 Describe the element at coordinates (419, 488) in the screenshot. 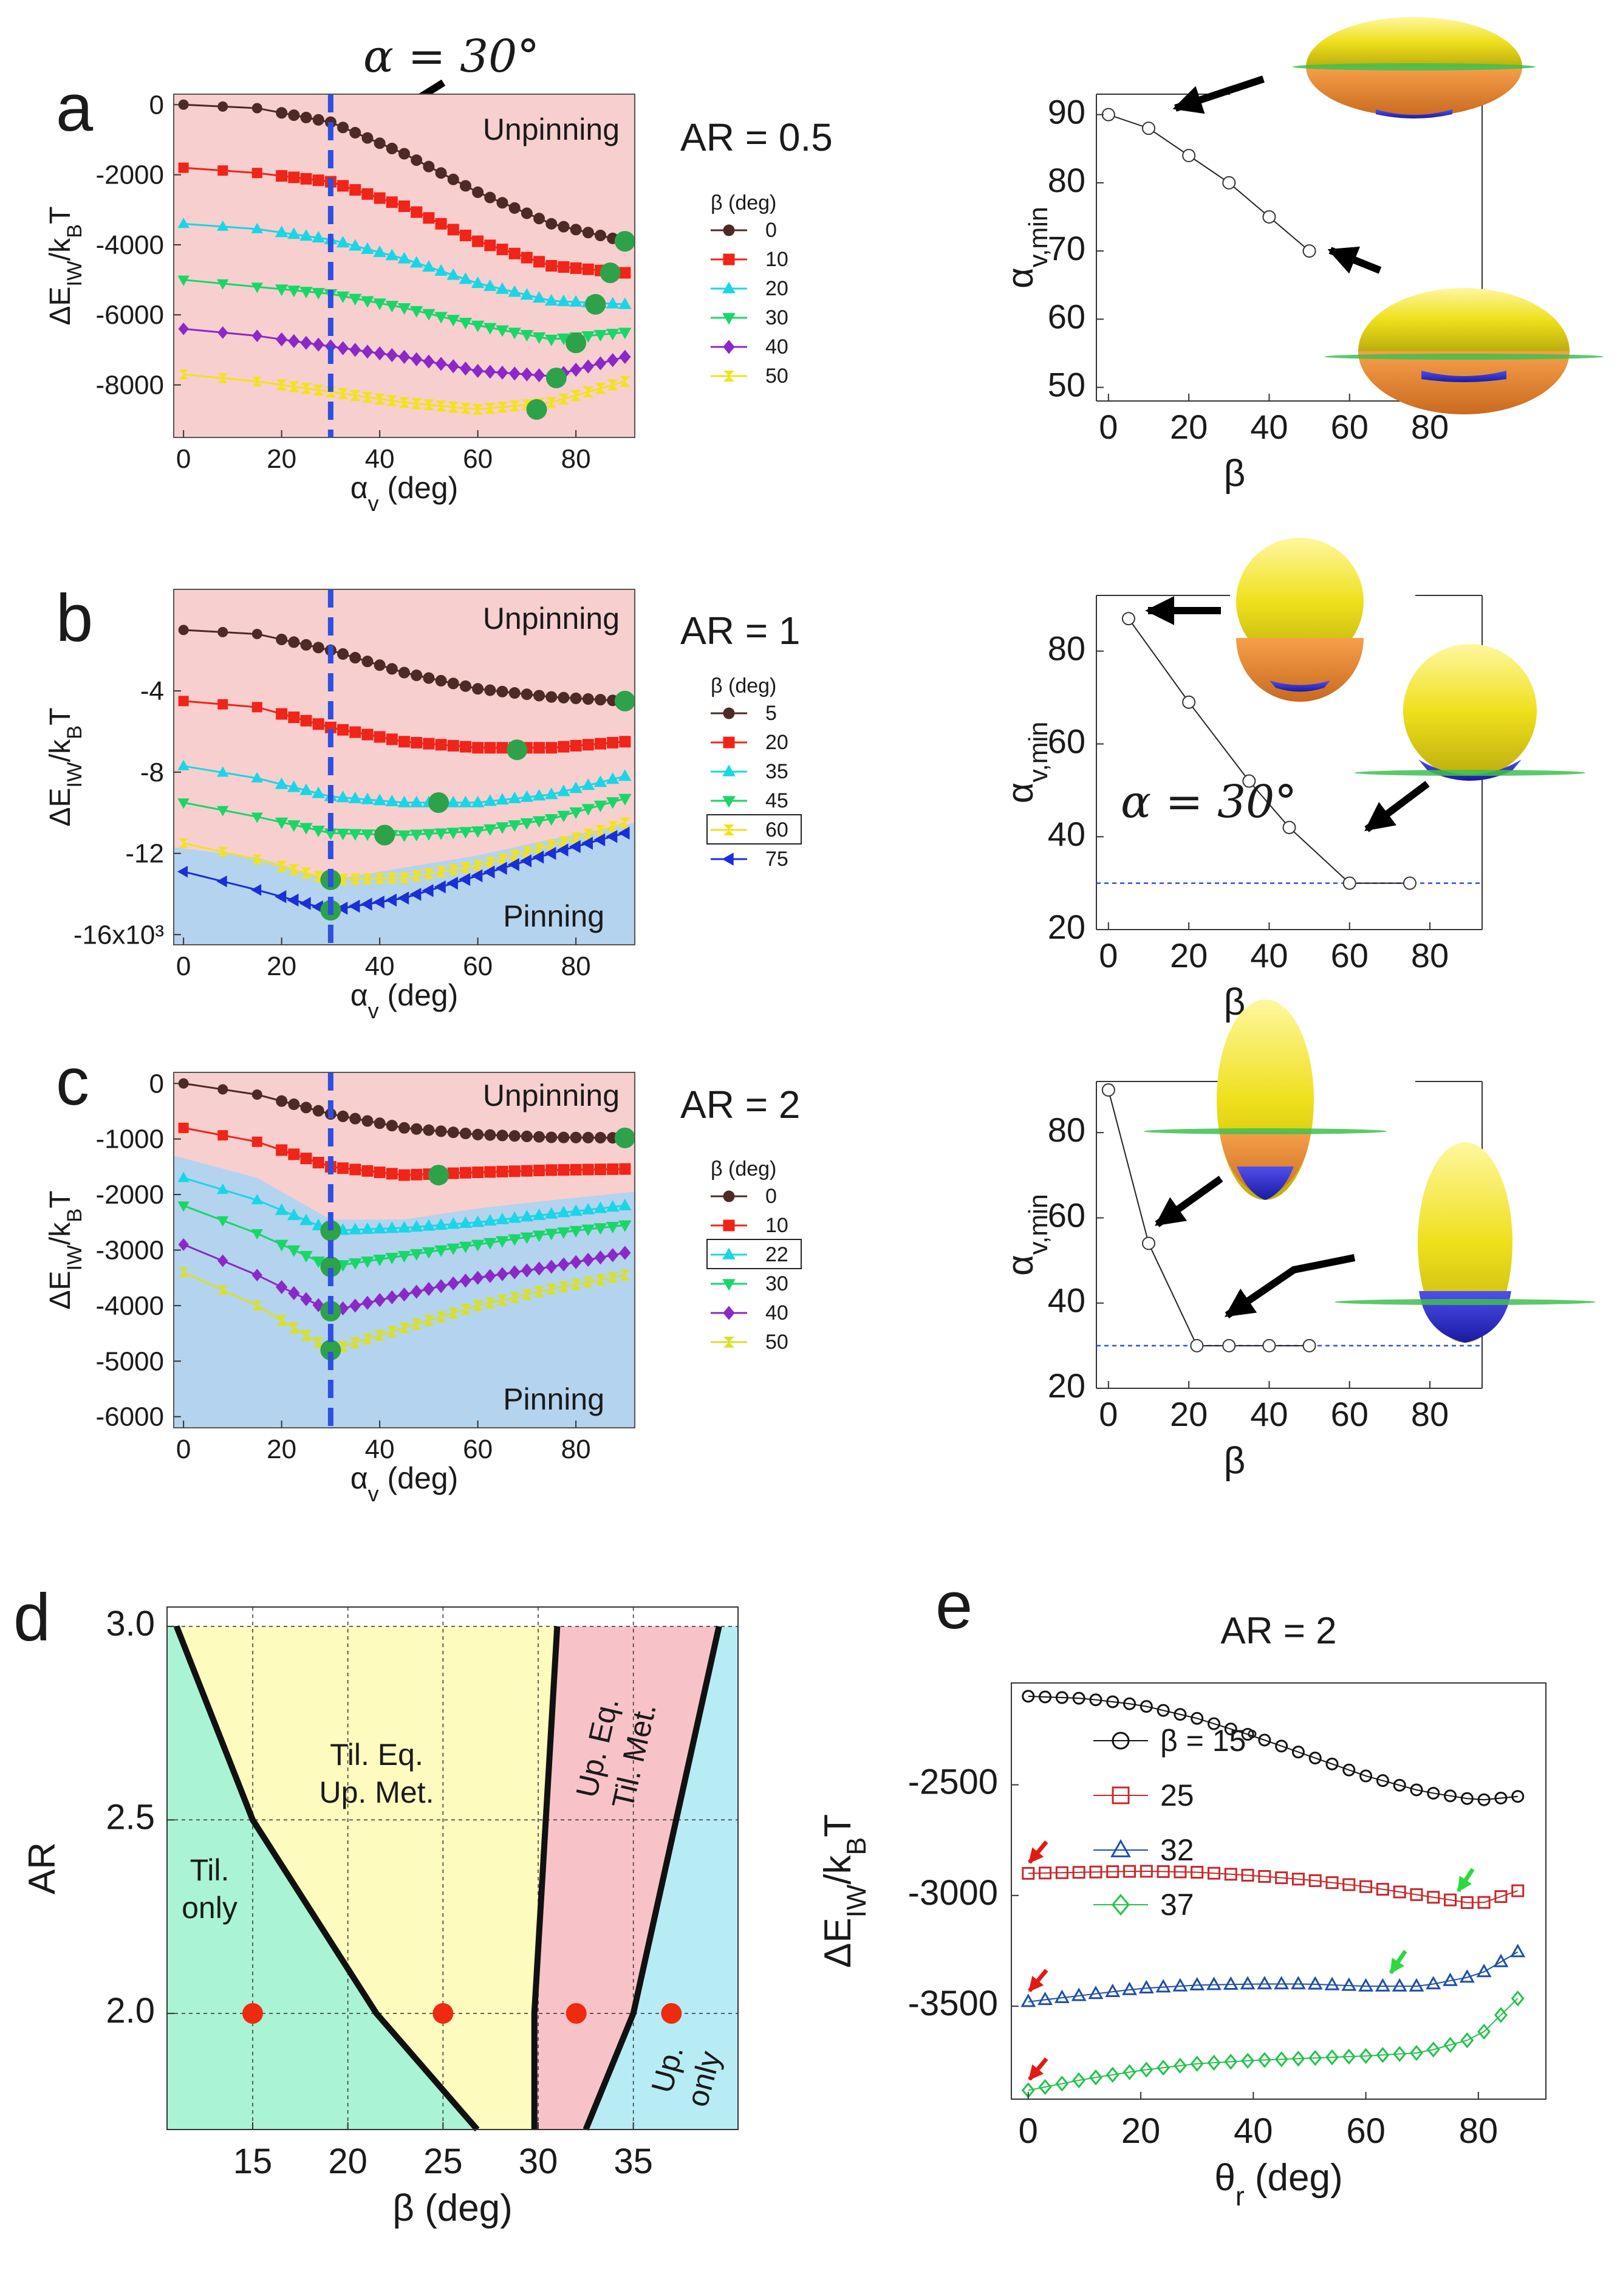

I see `x-axis-title-part: (deg)` at that location.